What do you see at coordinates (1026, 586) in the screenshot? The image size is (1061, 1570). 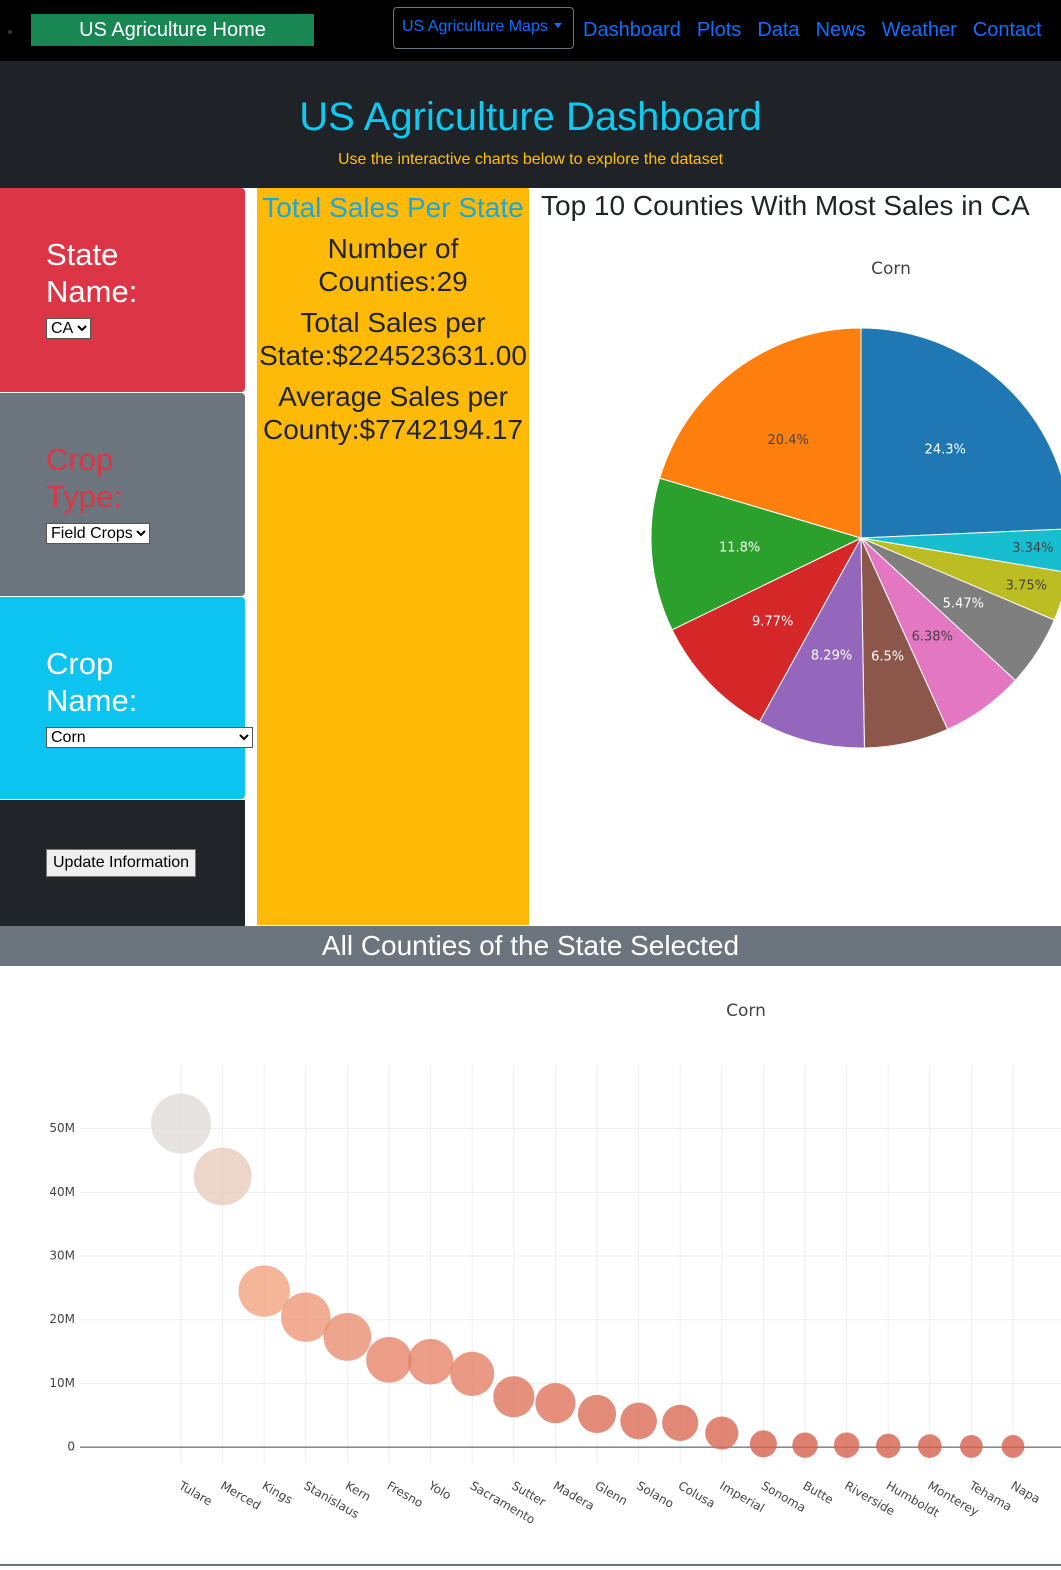 I see `slice-label: 3.75%` at bounding box center [1026, 586].